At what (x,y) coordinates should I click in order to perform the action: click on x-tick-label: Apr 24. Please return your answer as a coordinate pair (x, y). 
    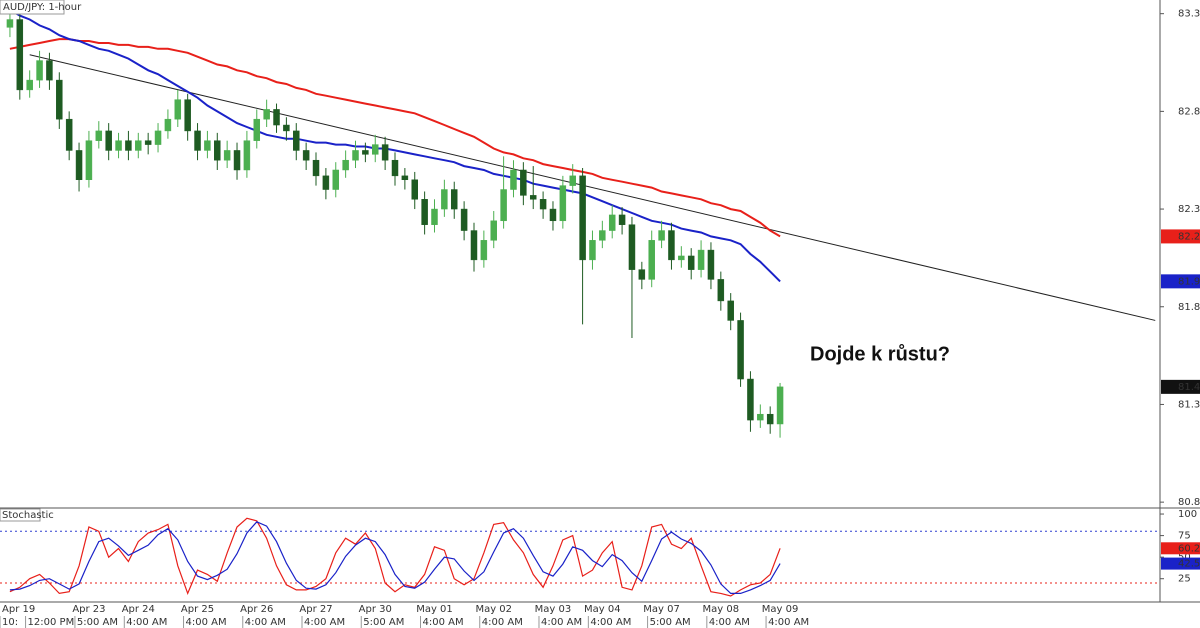
    Looking at the image, I should click on (138, 609).